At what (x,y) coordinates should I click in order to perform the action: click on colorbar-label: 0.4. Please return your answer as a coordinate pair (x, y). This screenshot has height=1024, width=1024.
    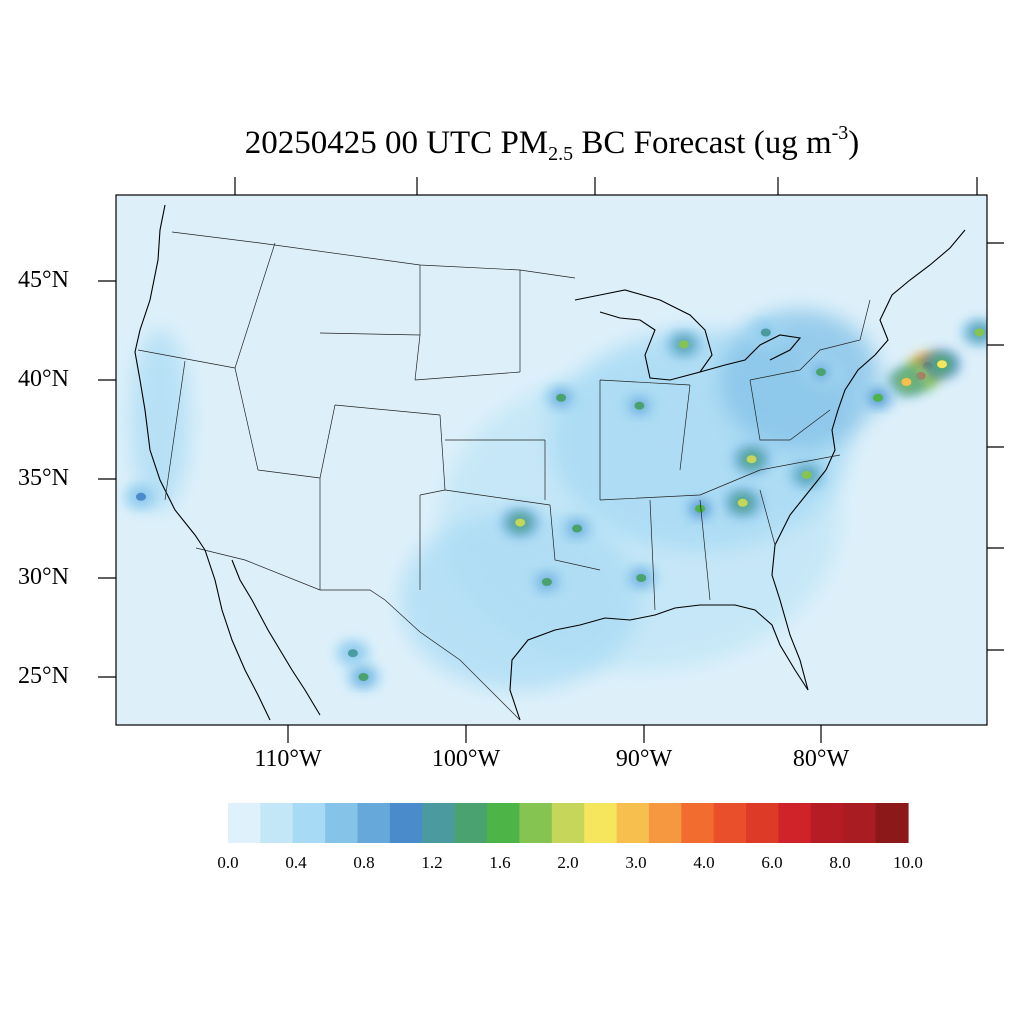
    Looking at the image, I should click on (296, 862).